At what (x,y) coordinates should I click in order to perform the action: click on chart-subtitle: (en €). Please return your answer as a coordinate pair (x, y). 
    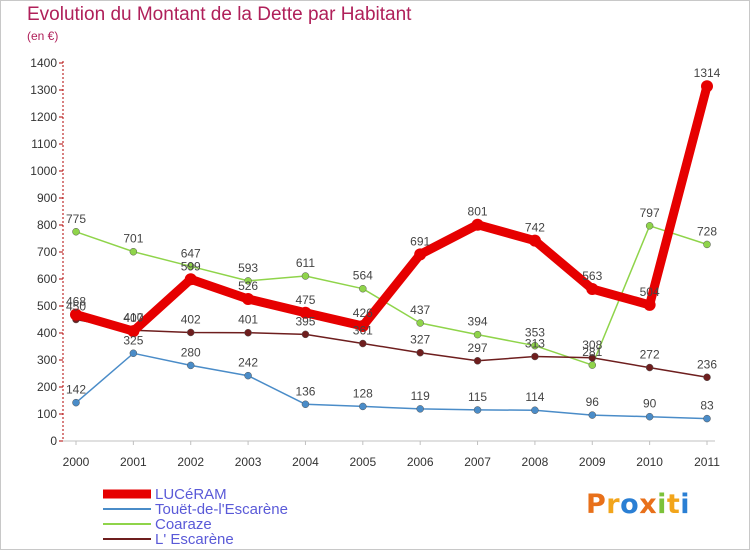
    Looking at the image, I should click on (43, 36).